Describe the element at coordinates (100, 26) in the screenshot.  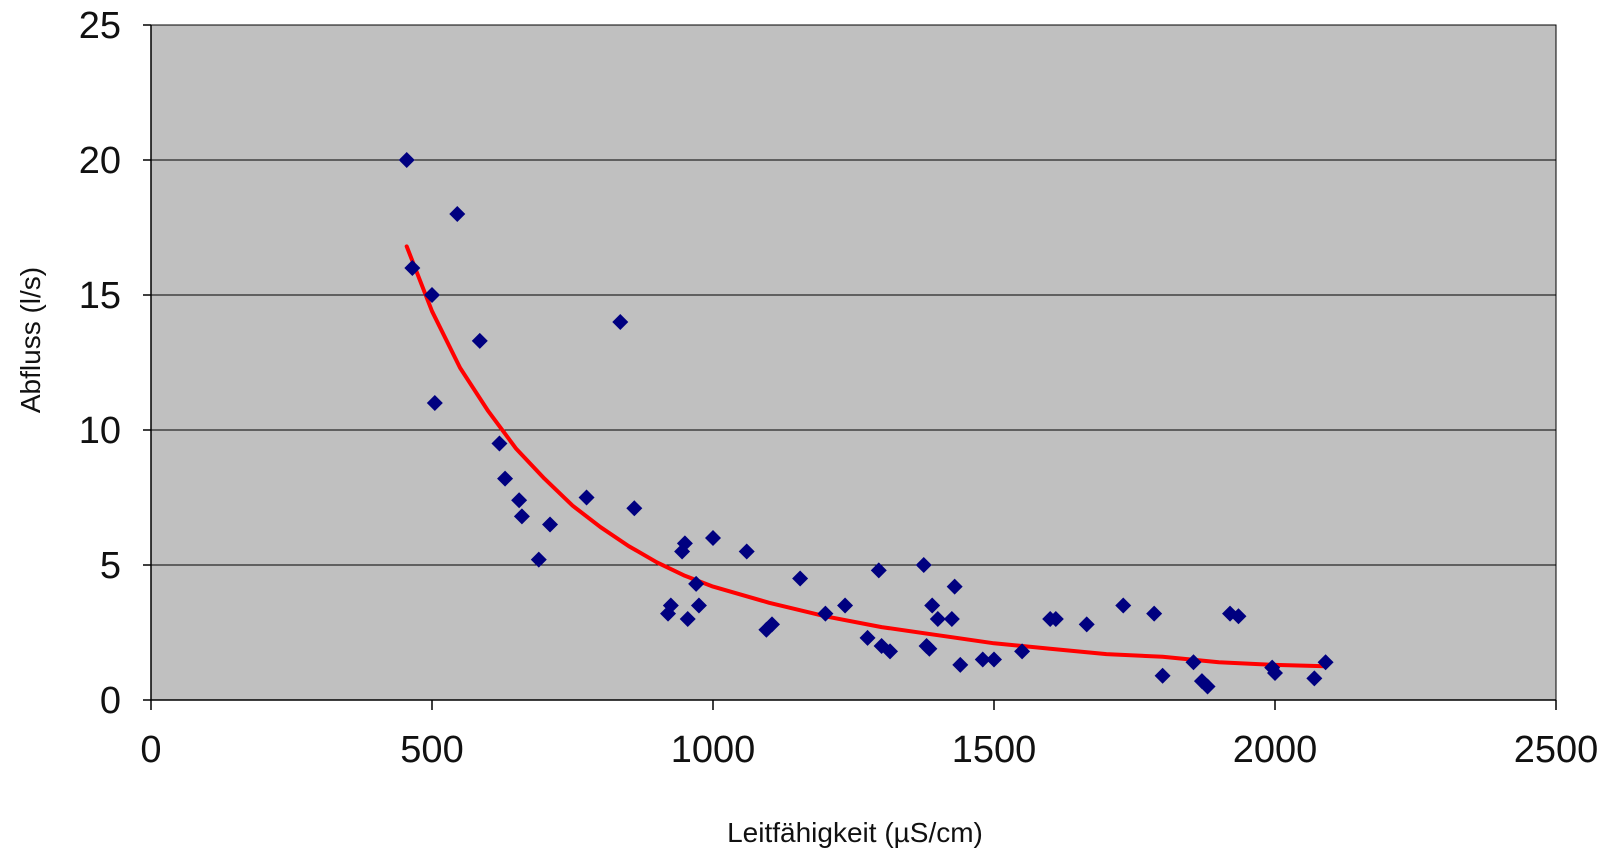
I see `y-tick-label-25: 25` at that location.